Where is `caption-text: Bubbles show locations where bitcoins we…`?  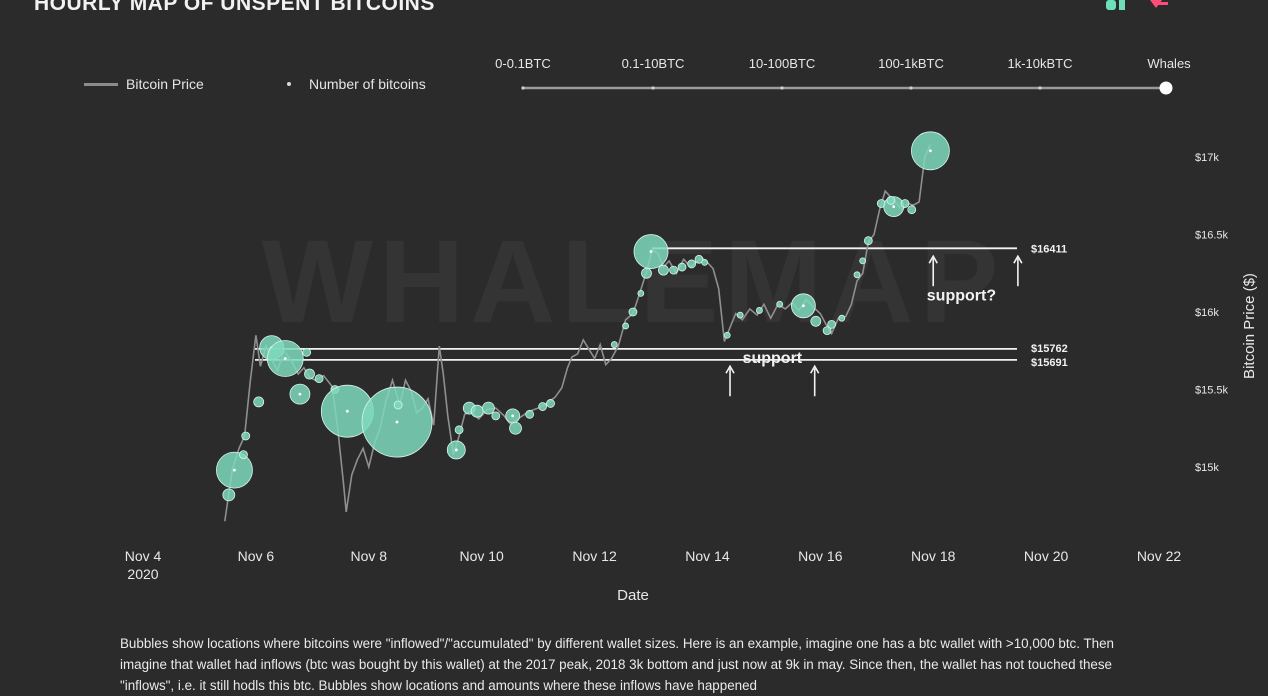
caption-text: Bubbles show locations where bitcoins we… is located at coordinates (617, 664).